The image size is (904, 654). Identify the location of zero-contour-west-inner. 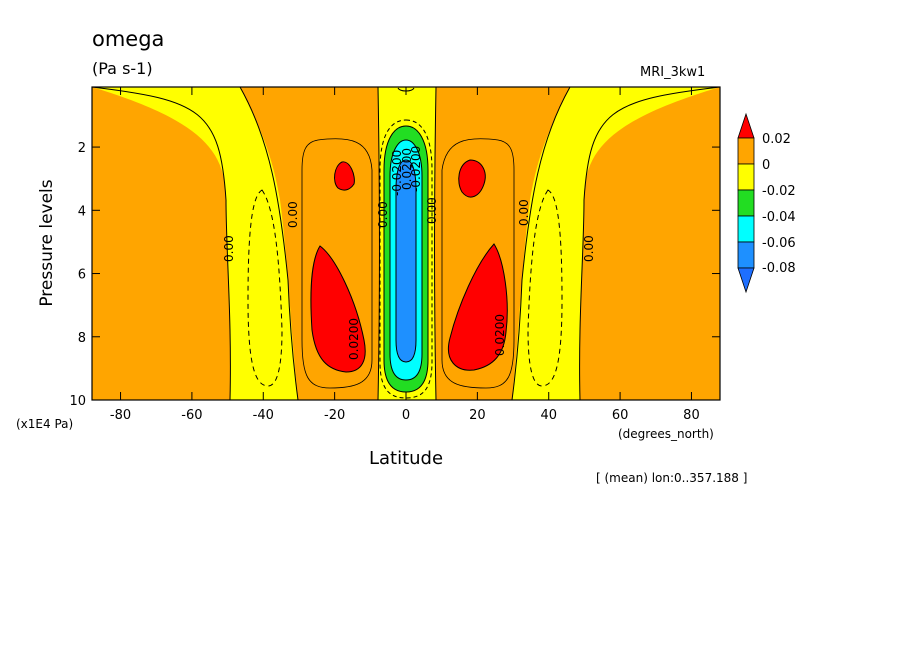
(269, 243).